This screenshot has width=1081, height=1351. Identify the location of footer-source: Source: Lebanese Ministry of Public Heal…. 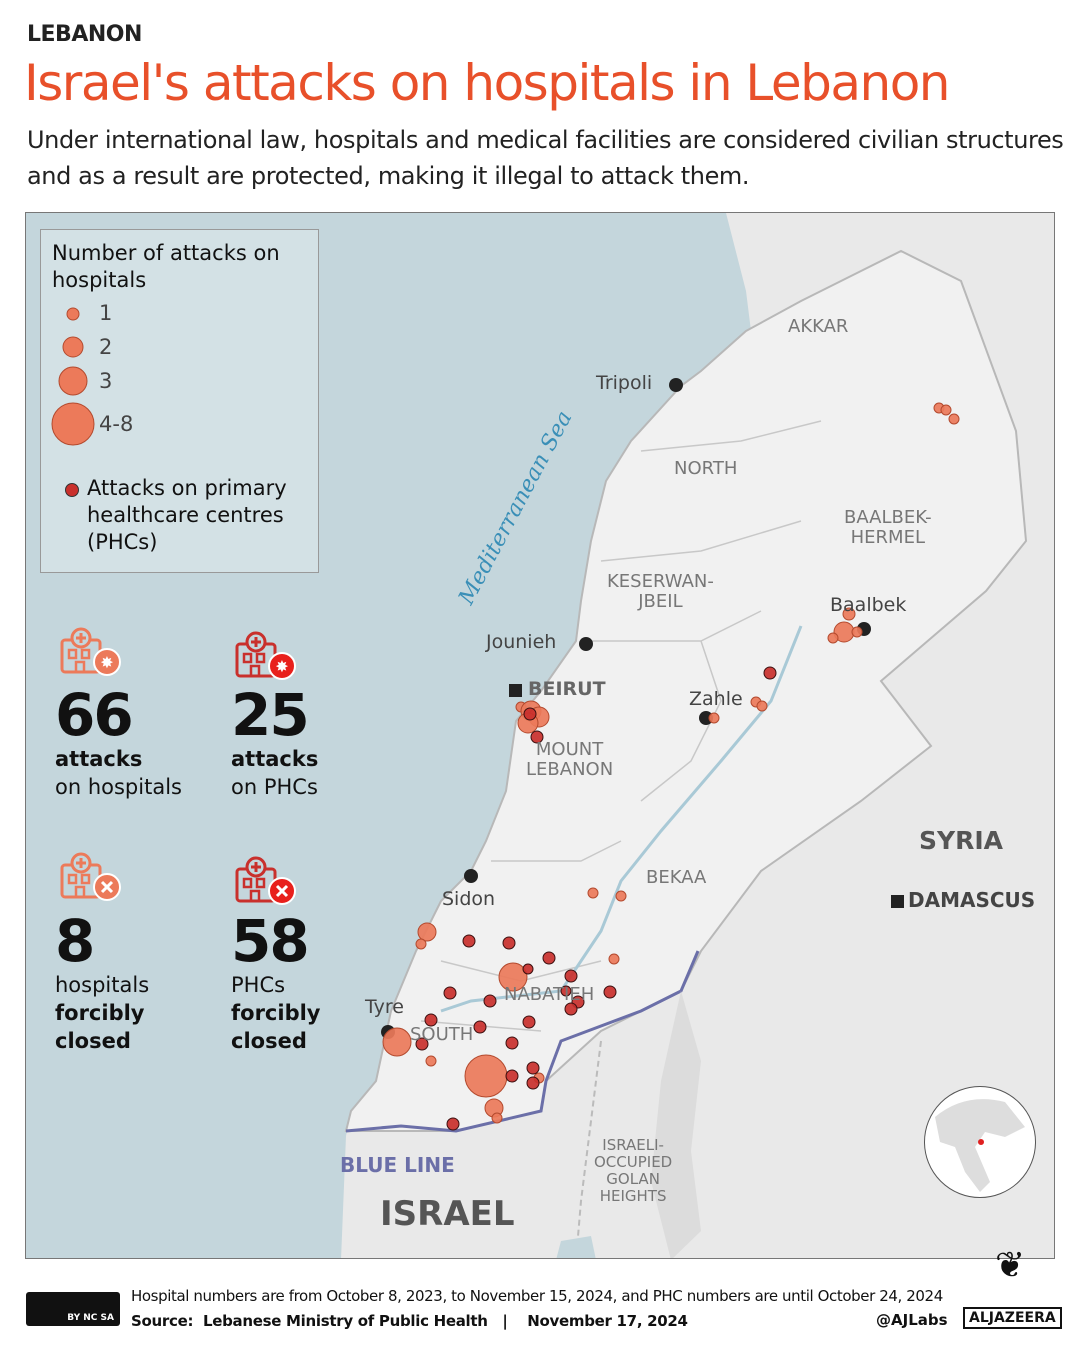
(409, 1321).